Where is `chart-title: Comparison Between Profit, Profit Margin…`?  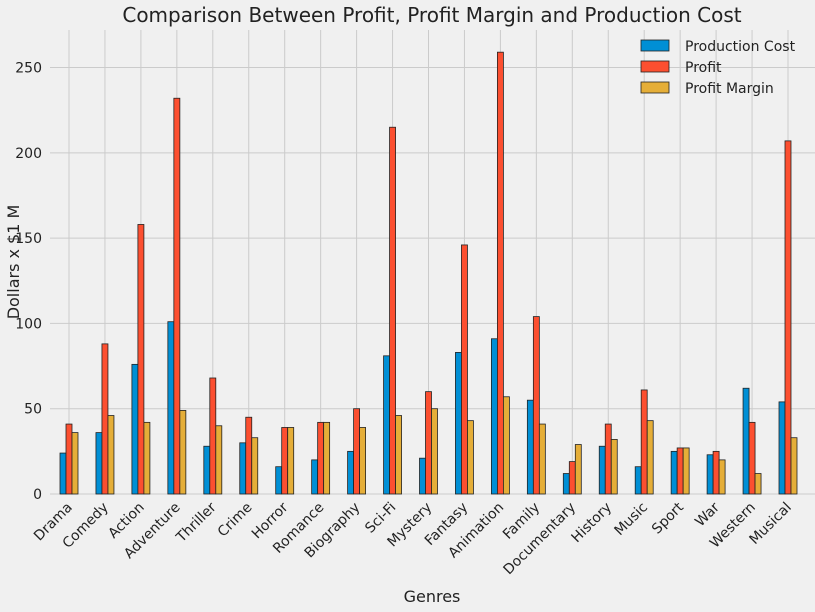 chart-title: Comparison Between Profit, Profit Margin… is located at coordinates (431, 15).